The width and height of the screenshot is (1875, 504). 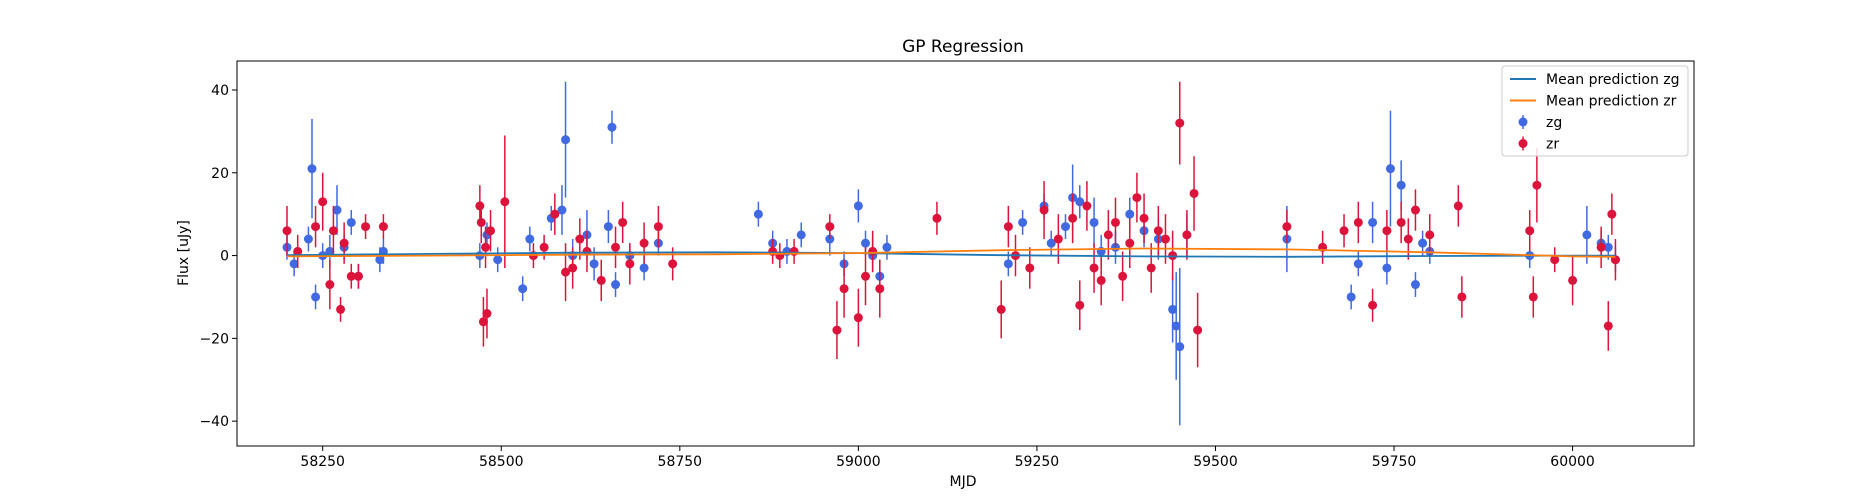 I want to click on lines-layer, so click(x=951, y=252).